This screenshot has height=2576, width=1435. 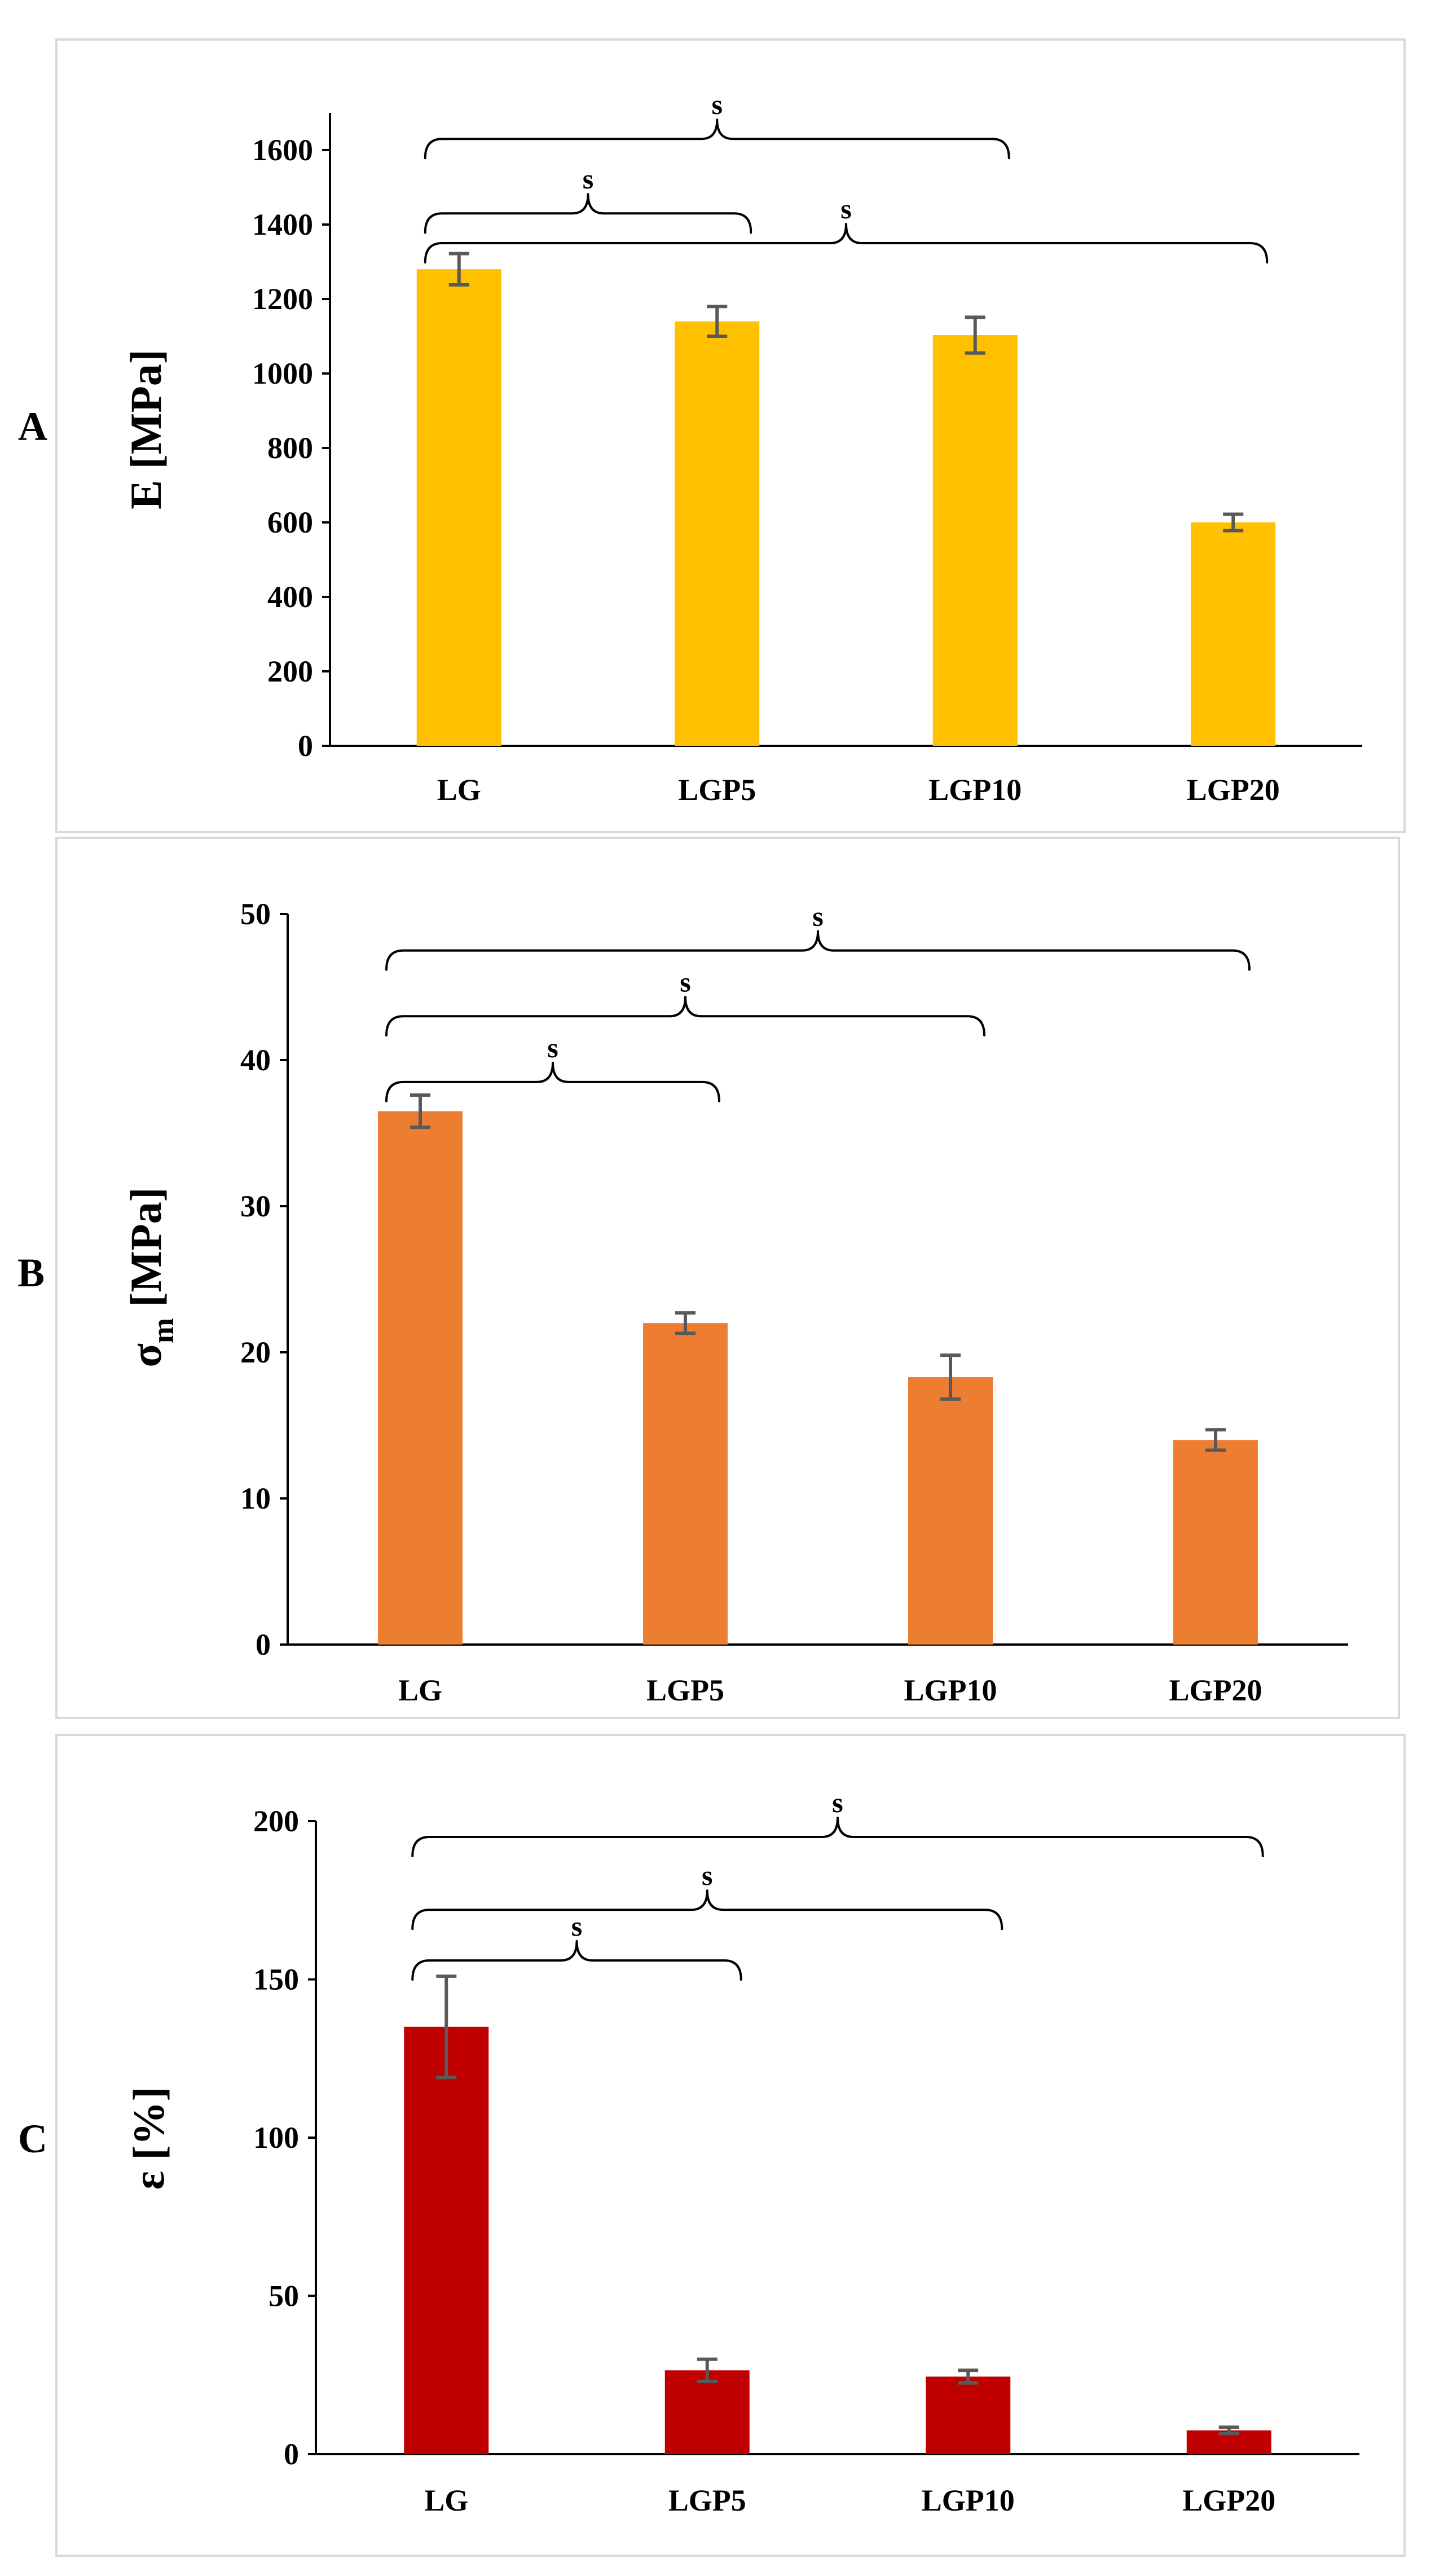 I want to click on y-axis-title-main: σ, so click(x=146, y=1355).